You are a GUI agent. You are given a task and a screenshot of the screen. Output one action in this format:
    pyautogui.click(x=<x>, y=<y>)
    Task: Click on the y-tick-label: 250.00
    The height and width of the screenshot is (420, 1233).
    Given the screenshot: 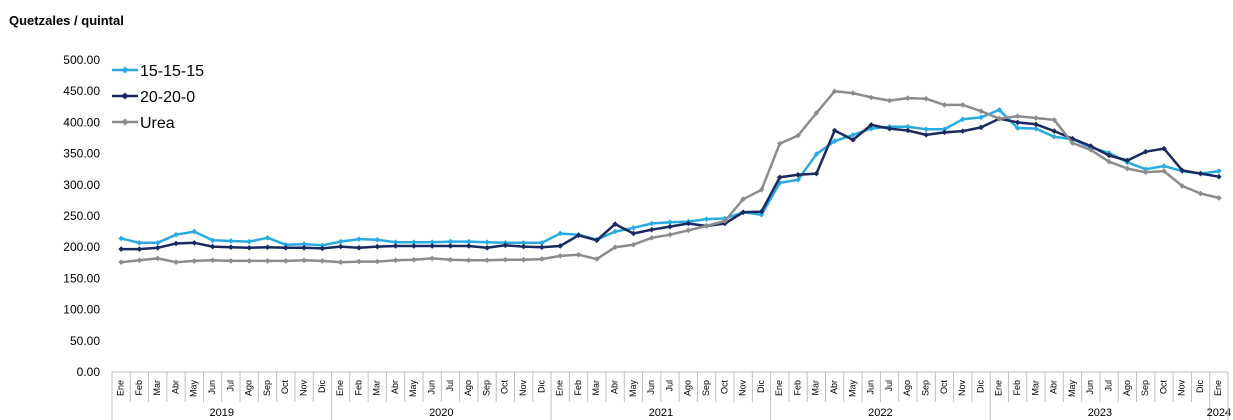 What is the action you would take?
    pyautogui.click(x=81, y=216)
    